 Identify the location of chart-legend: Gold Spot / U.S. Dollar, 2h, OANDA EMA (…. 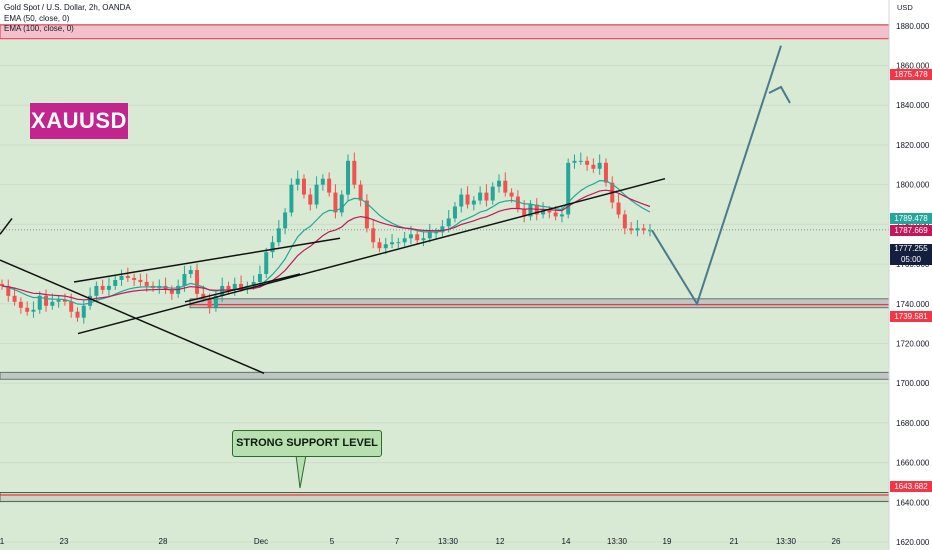
(67, 19).